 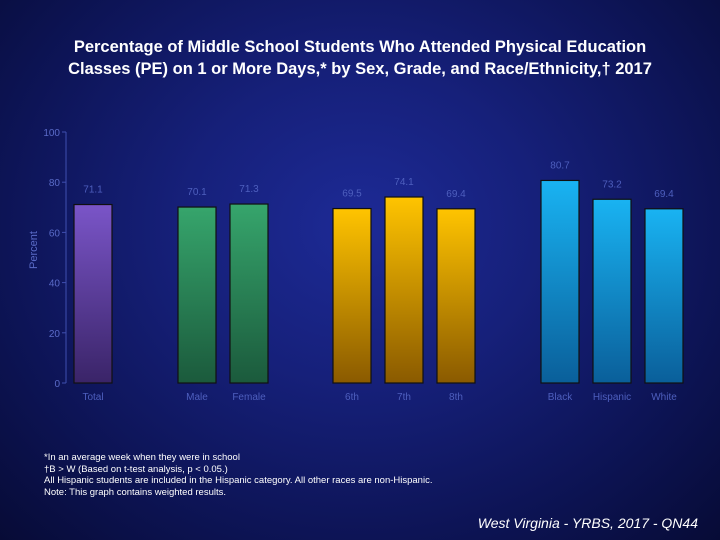 What do you see at coordinates (249, 189) in the screenshot?
I see `value-label-female: 71.3` at bounding box center [249, 189].